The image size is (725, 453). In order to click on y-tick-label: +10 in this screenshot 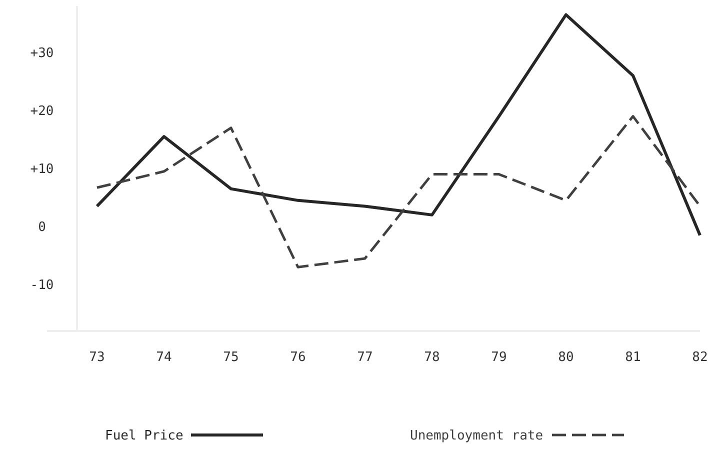, I will do `click(42, 170)`.